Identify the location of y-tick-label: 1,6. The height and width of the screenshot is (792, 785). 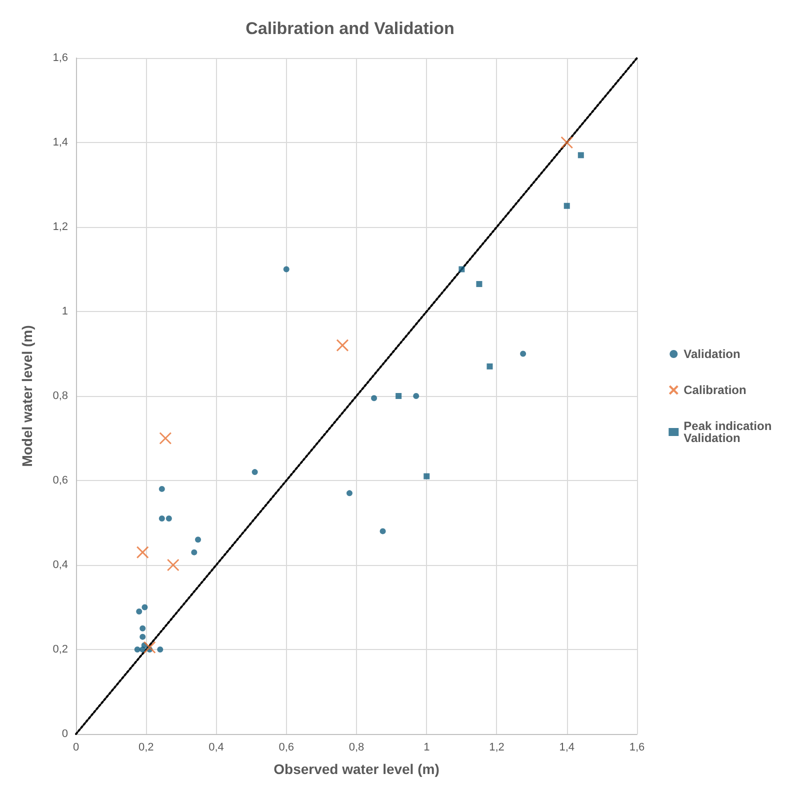
(60, 58).